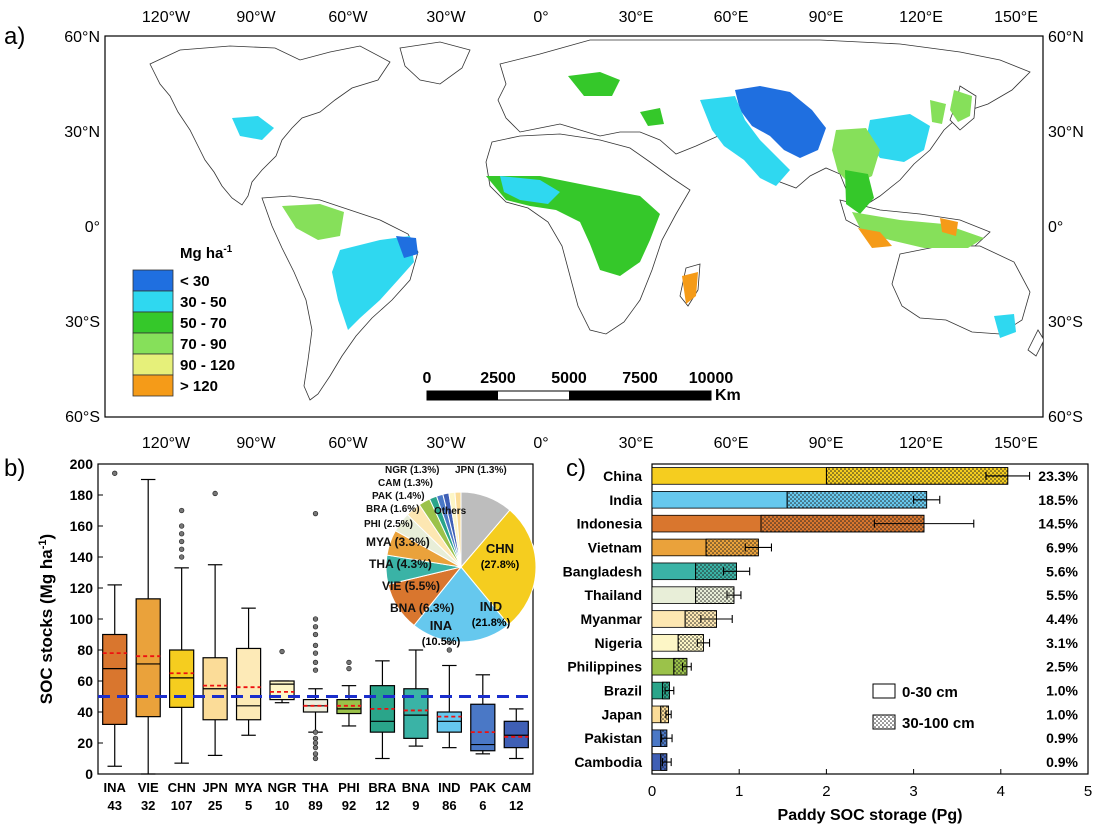  What do you see at coordinates (256, 17) in the screenshot?
I see `map-top-tick: 90°W` at bounding box center [256, 17].